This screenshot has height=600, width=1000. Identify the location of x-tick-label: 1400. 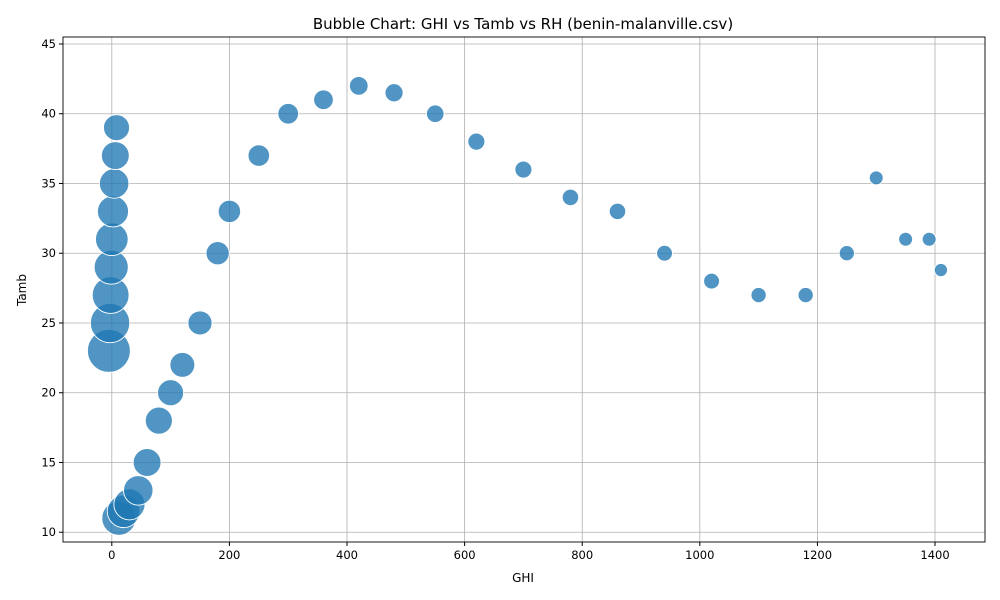
(934, 555).